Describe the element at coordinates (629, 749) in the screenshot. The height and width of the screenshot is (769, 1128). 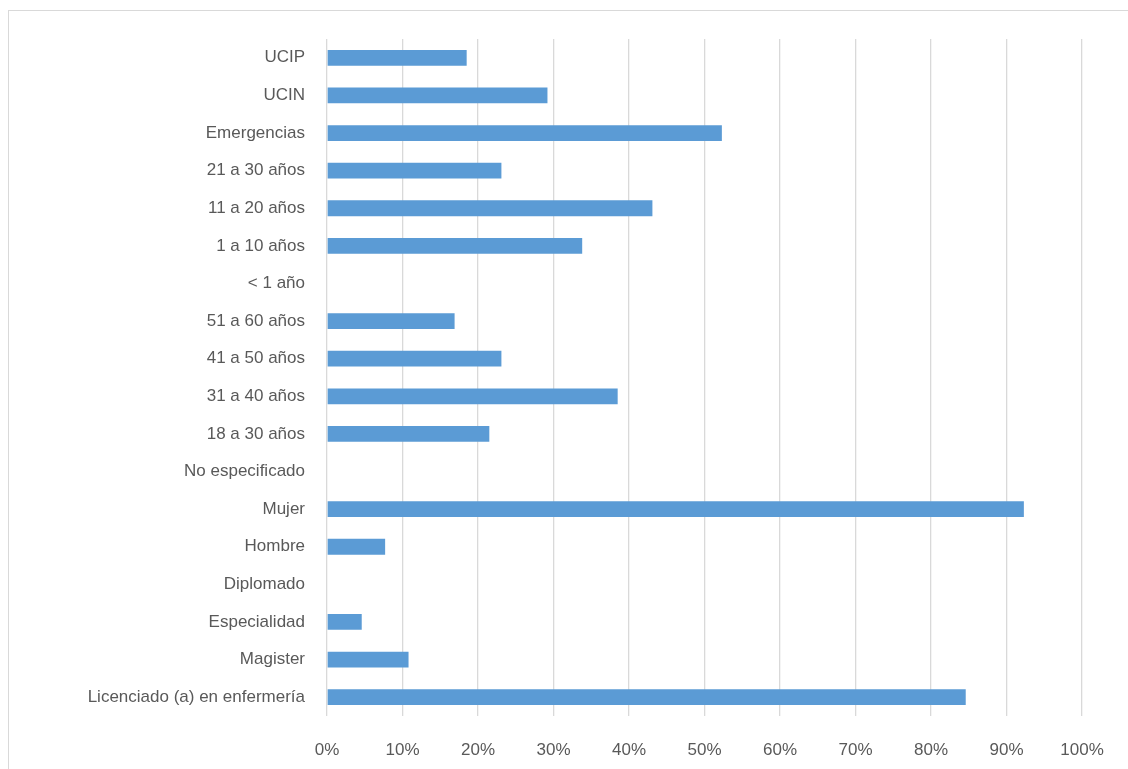
I see `x-tick-label: 40%` at that location.